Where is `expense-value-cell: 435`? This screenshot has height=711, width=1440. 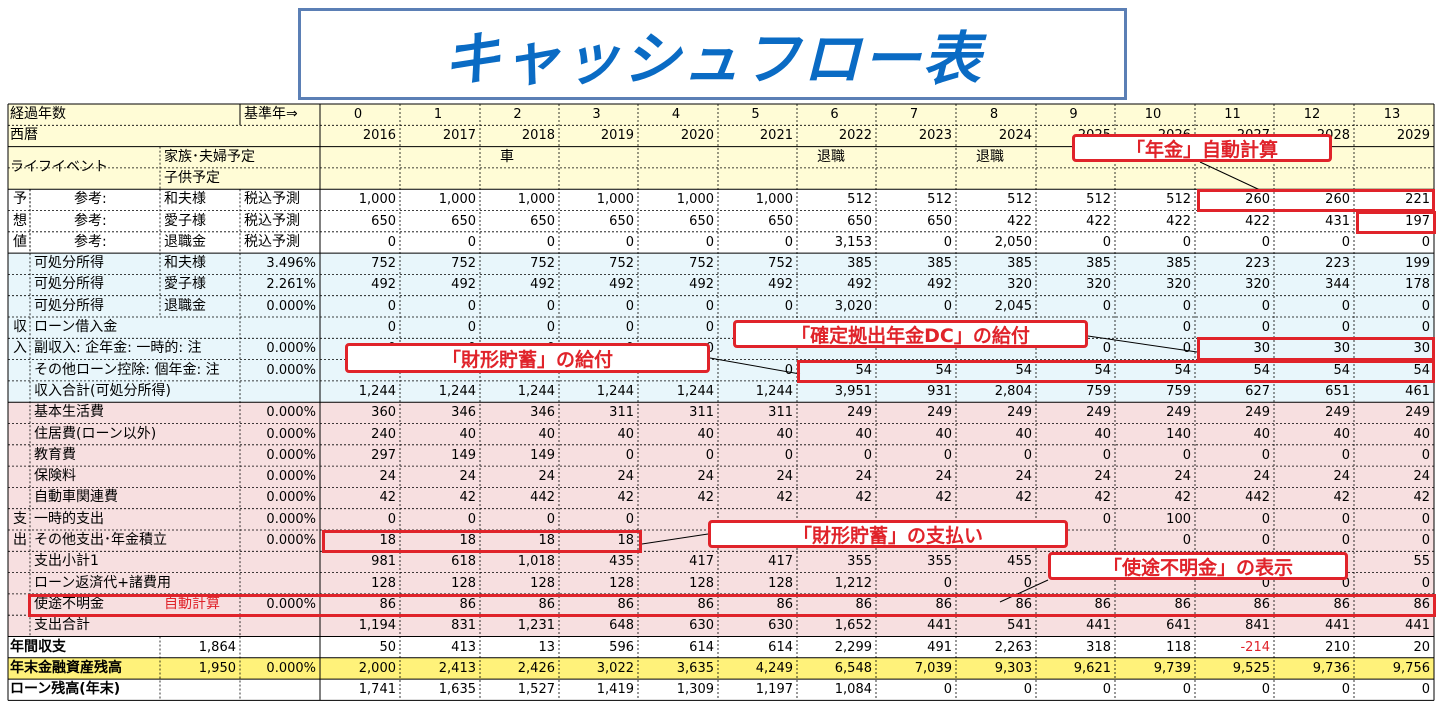 expense-value-cell: 435 is located at coordinates (621, 562).